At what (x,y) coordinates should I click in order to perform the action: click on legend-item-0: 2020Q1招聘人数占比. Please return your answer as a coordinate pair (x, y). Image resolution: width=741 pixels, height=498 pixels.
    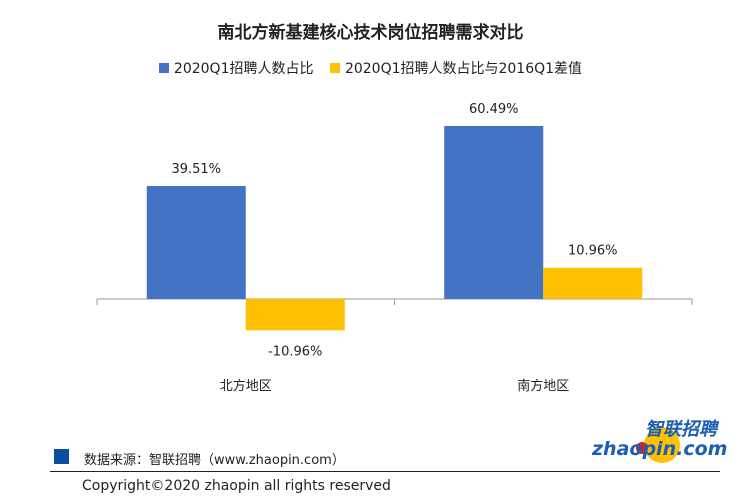
    Looking at the image, I should click on (236, 68).